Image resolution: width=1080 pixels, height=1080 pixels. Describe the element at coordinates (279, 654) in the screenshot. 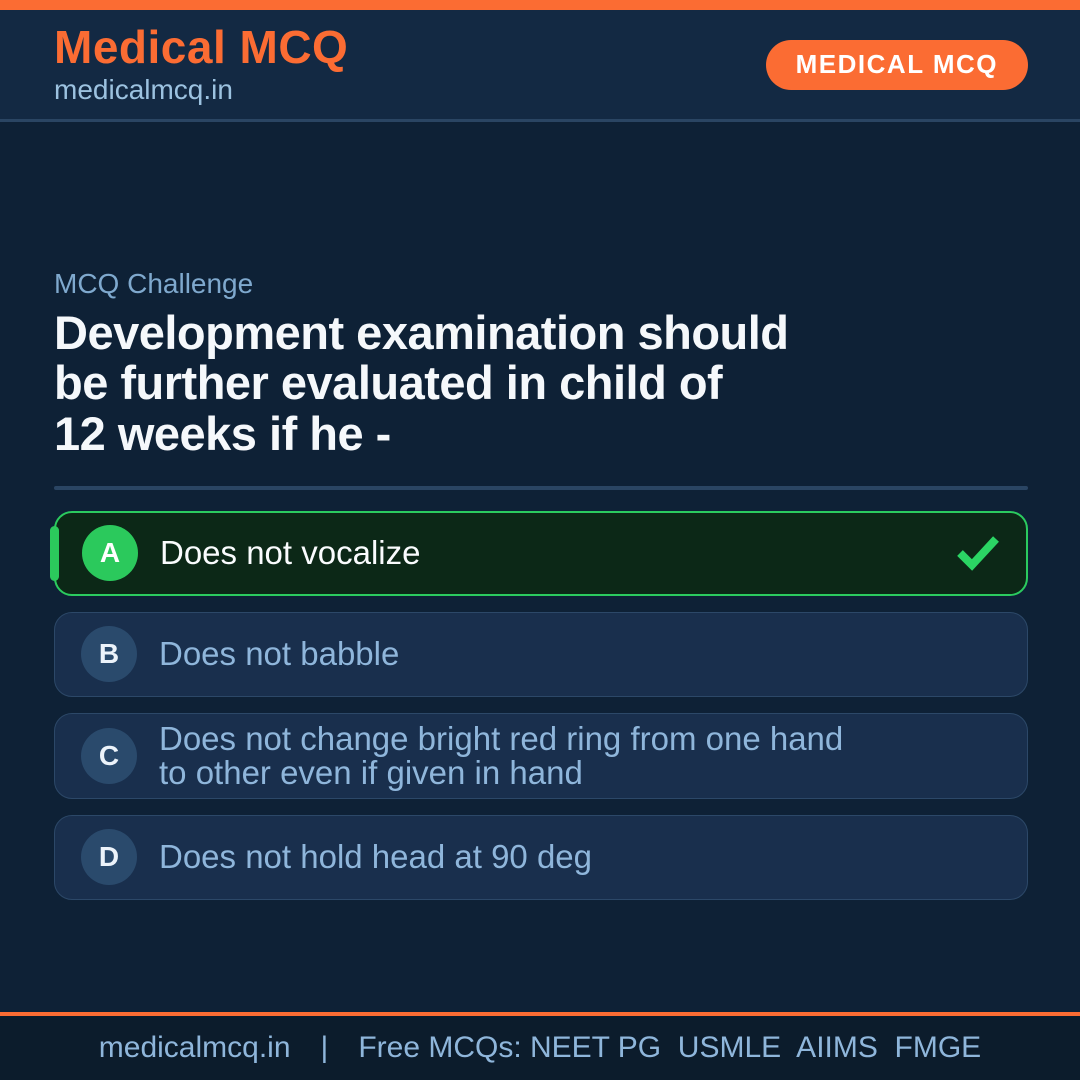

I see `option-text: Does not babble` at that location.